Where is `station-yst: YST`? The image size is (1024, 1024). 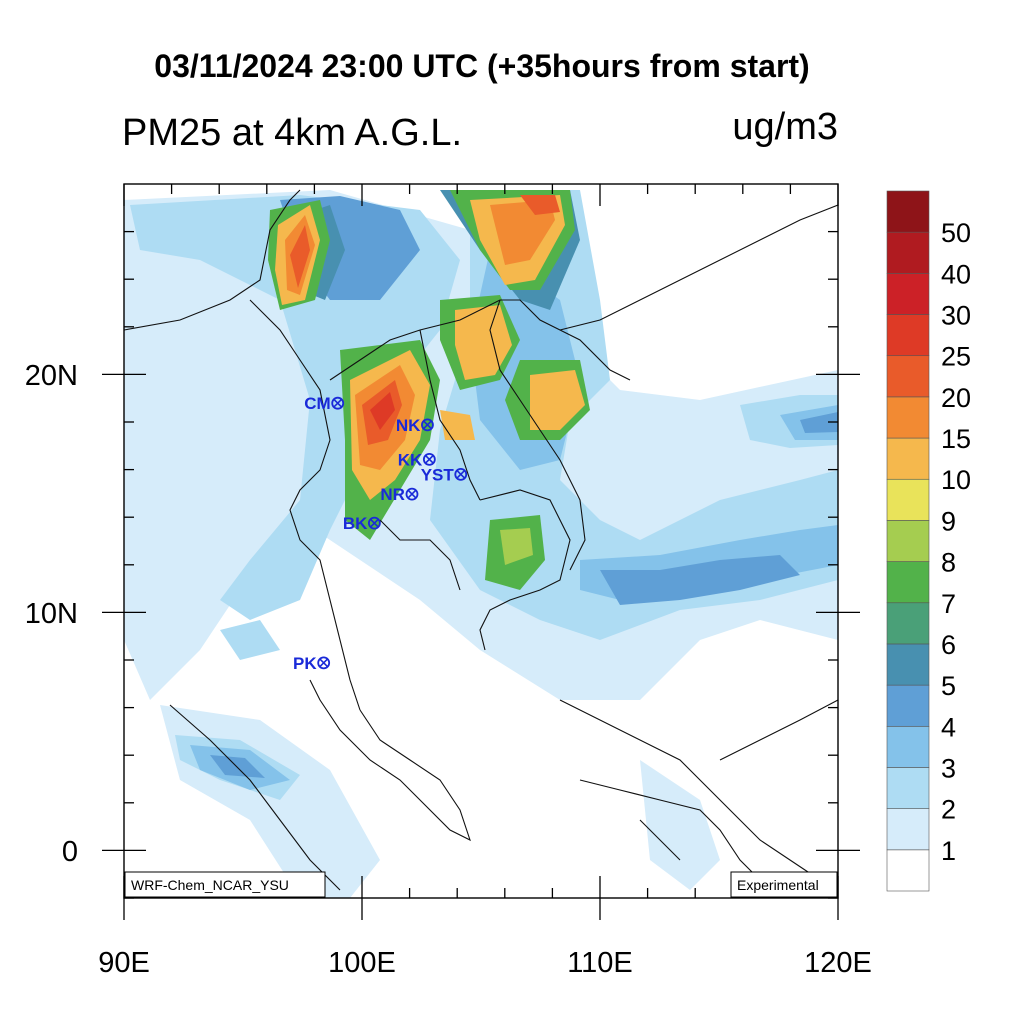 station-yst: YST is located at coordinates (444, 474).